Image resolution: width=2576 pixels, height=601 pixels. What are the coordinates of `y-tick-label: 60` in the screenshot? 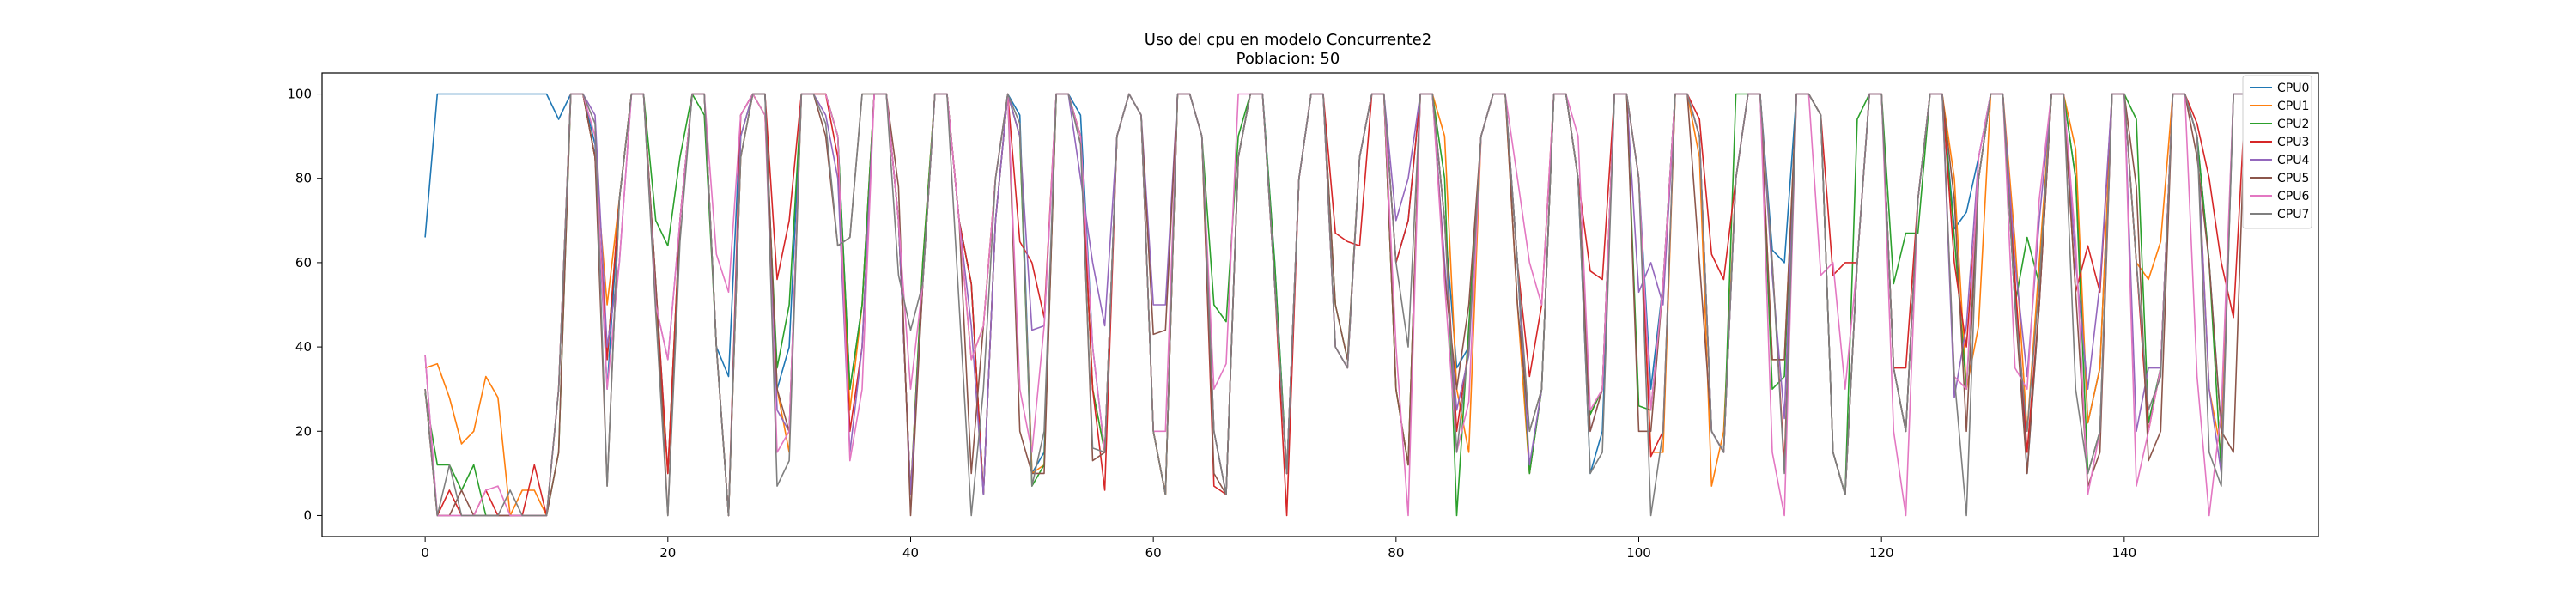 It's located at (303, 262).